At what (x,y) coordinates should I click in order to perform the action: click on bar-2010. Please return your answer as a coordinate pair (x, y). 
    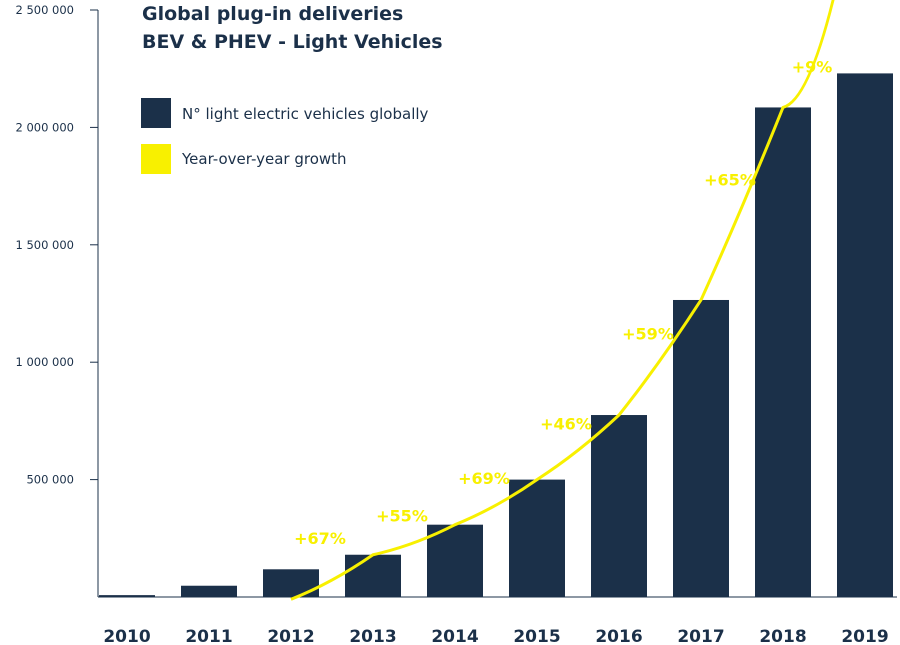
    Looking at the image, I should click on (127, 596).